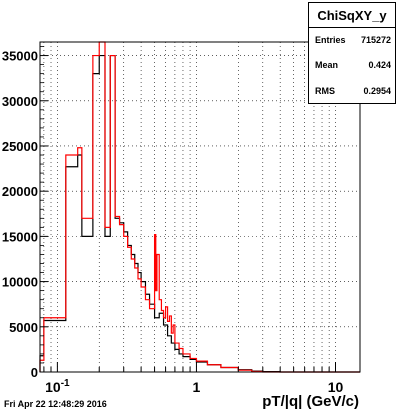  I want to click on y-tick-label: 10000, so click(20, 282).